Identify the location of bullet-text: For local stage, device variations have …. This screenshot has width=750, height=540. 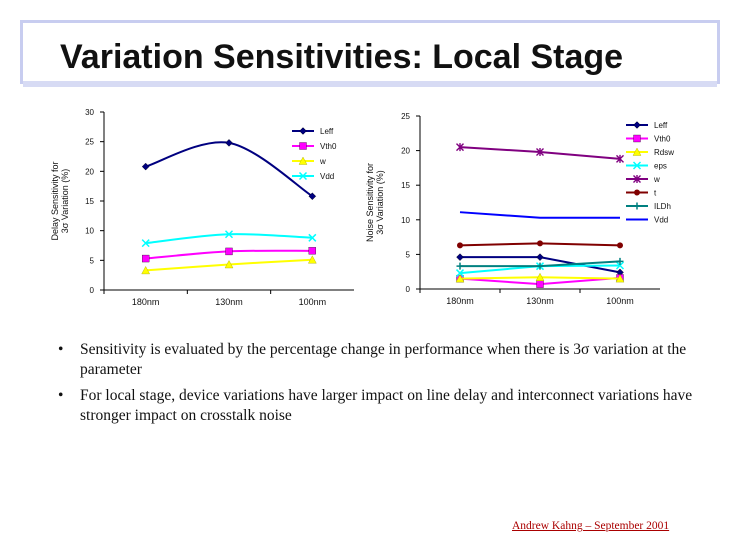
(386, 405).